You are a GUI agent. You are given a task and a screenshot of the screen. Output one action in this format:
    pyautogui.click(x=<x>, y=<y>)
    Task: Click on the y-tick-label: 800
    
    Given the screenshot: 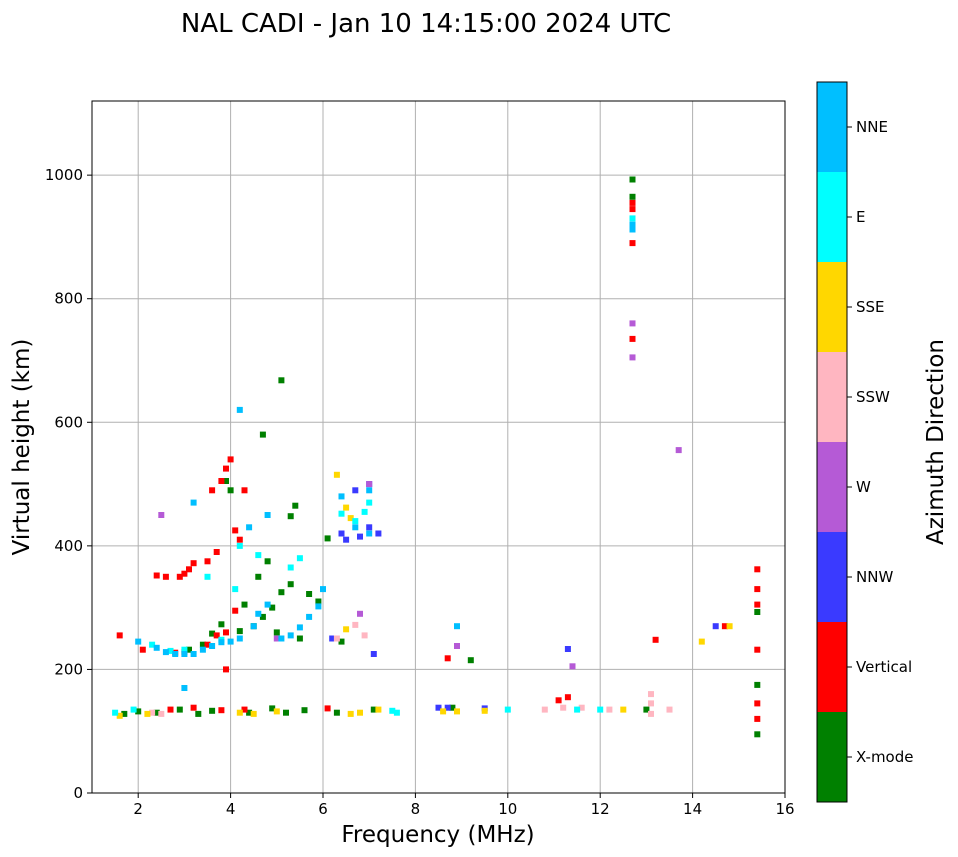 What is the action you would take?
    pyautogui.click(x=68, y=299)
    